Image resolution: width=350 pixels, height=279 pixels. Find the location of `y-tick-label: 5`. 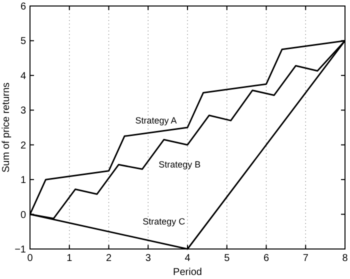

y-tick-label: 5 is located at coordinates (23, 42).